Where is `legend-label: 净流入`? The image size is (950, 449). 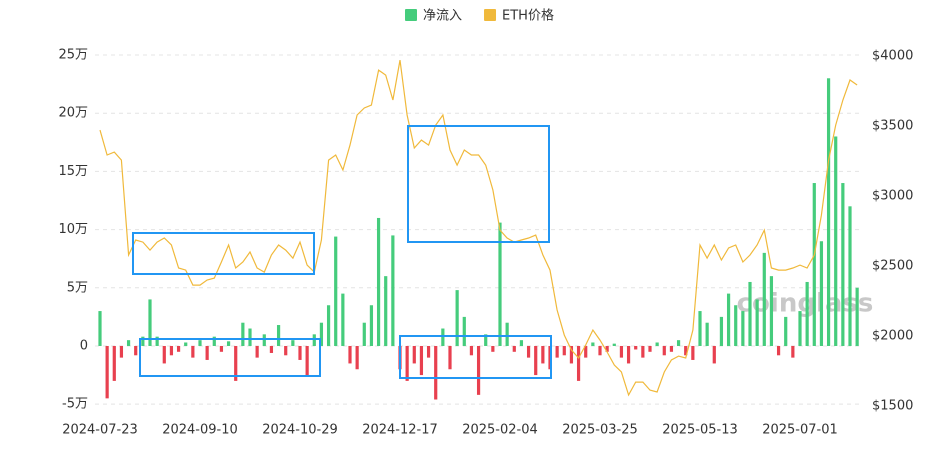
legend-label: 净流入 is located at coordinates (442, 16).